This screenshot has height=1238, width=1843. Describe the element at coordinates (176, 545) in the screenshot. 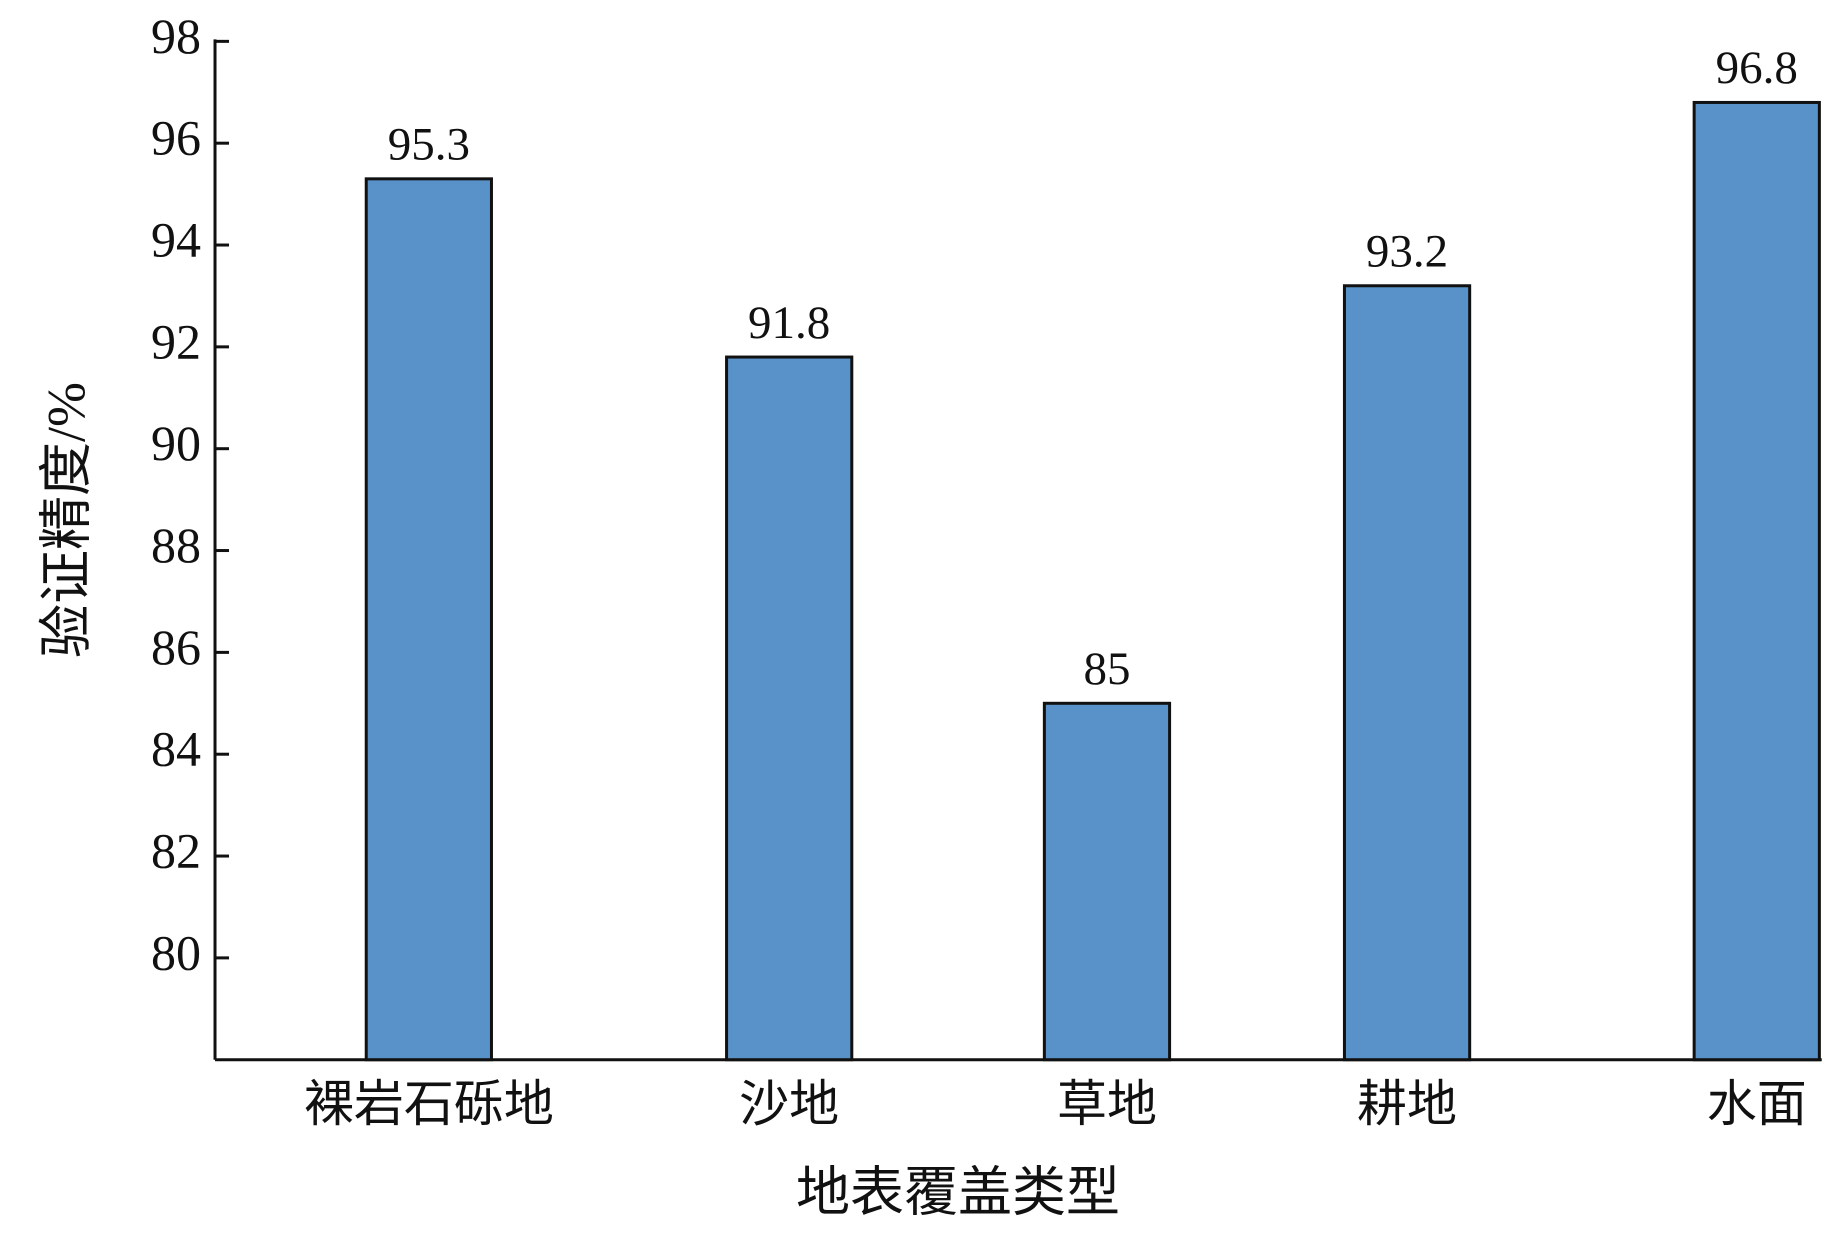

I see `y-tick-label: 88` at that location.